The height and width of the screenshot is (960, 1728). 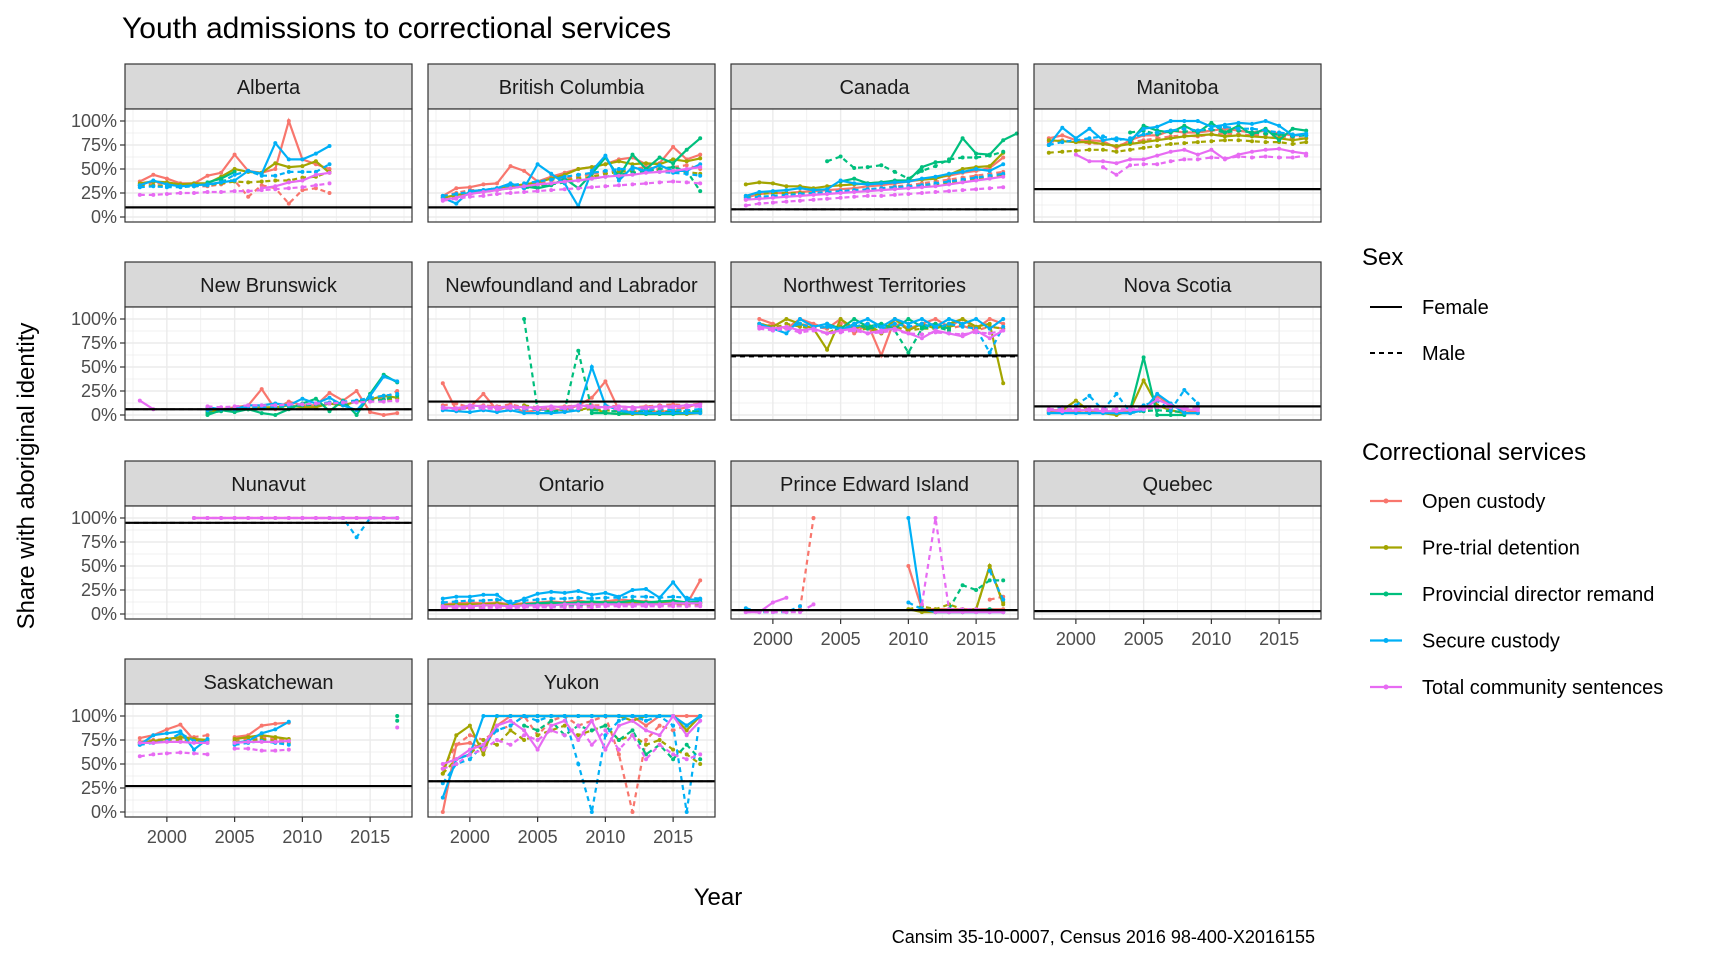 What do you see at coordinates (242, 542) in the screenshot?
I see `panel-nunavut: Nunavut 0% 25% 50% 75% 100%` at bounding box center [242, 542].